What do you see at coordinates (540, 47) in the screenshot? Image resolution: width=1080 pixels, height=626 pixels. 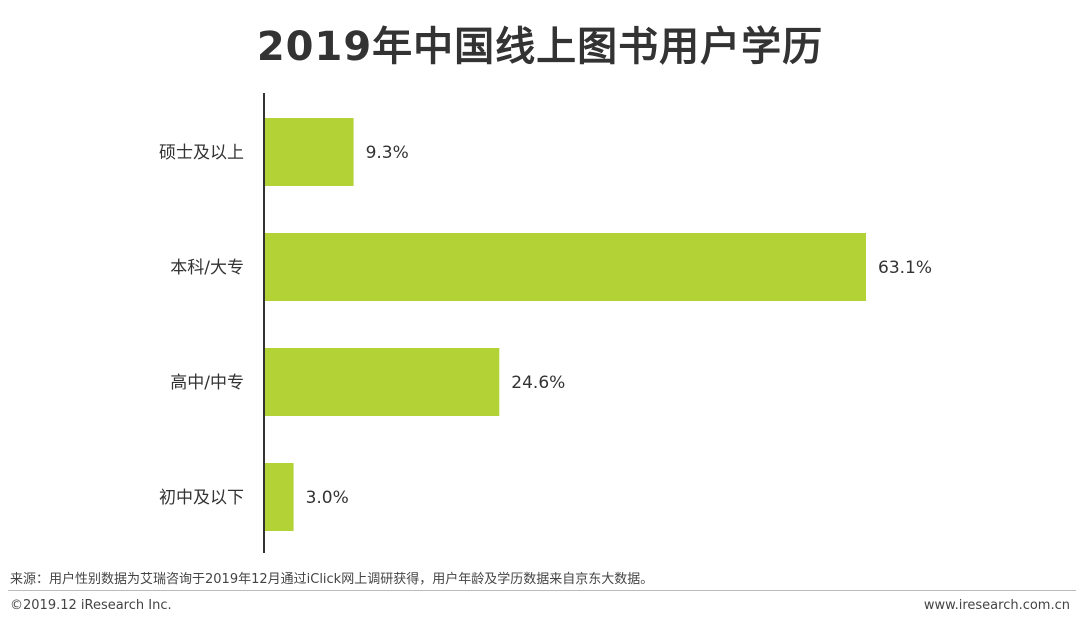 I see `chart-title: 2019年中国线上图书用户学历` at bounding box center [540, 47].